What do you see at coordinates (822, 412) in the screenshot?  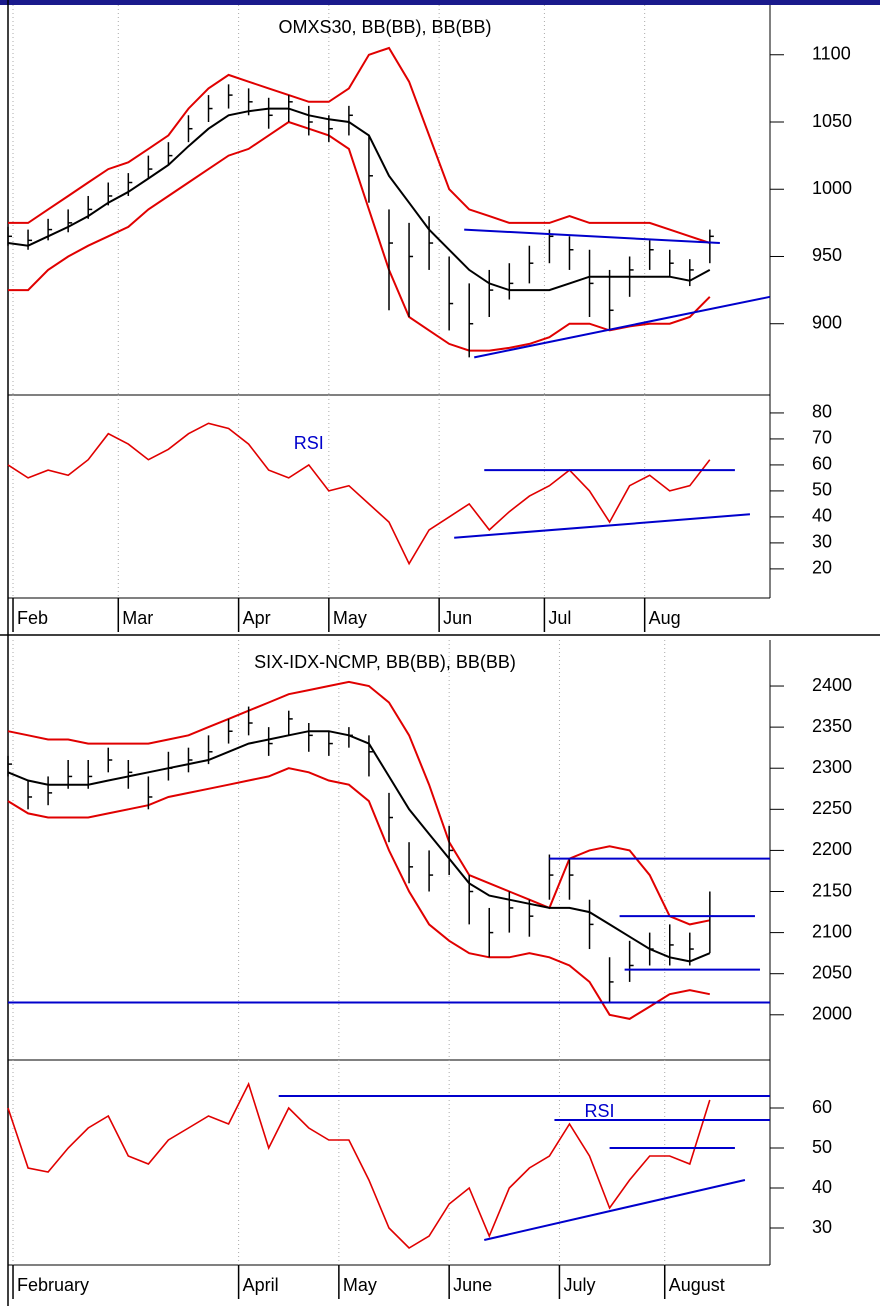 I see `y-tick-label: 80` at bounding box center [822, 412].